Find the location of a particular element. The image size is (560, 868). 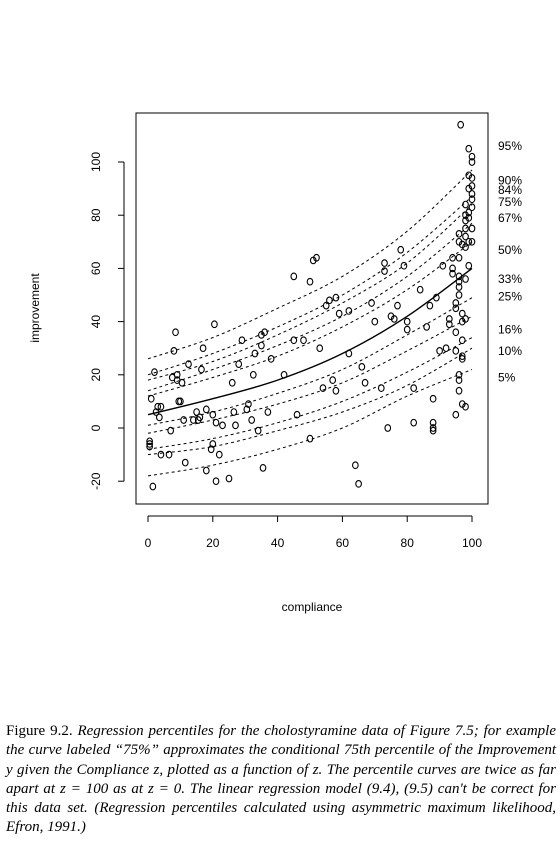

figure-number: Figure 9.2. is located at coordinates (39, 731).